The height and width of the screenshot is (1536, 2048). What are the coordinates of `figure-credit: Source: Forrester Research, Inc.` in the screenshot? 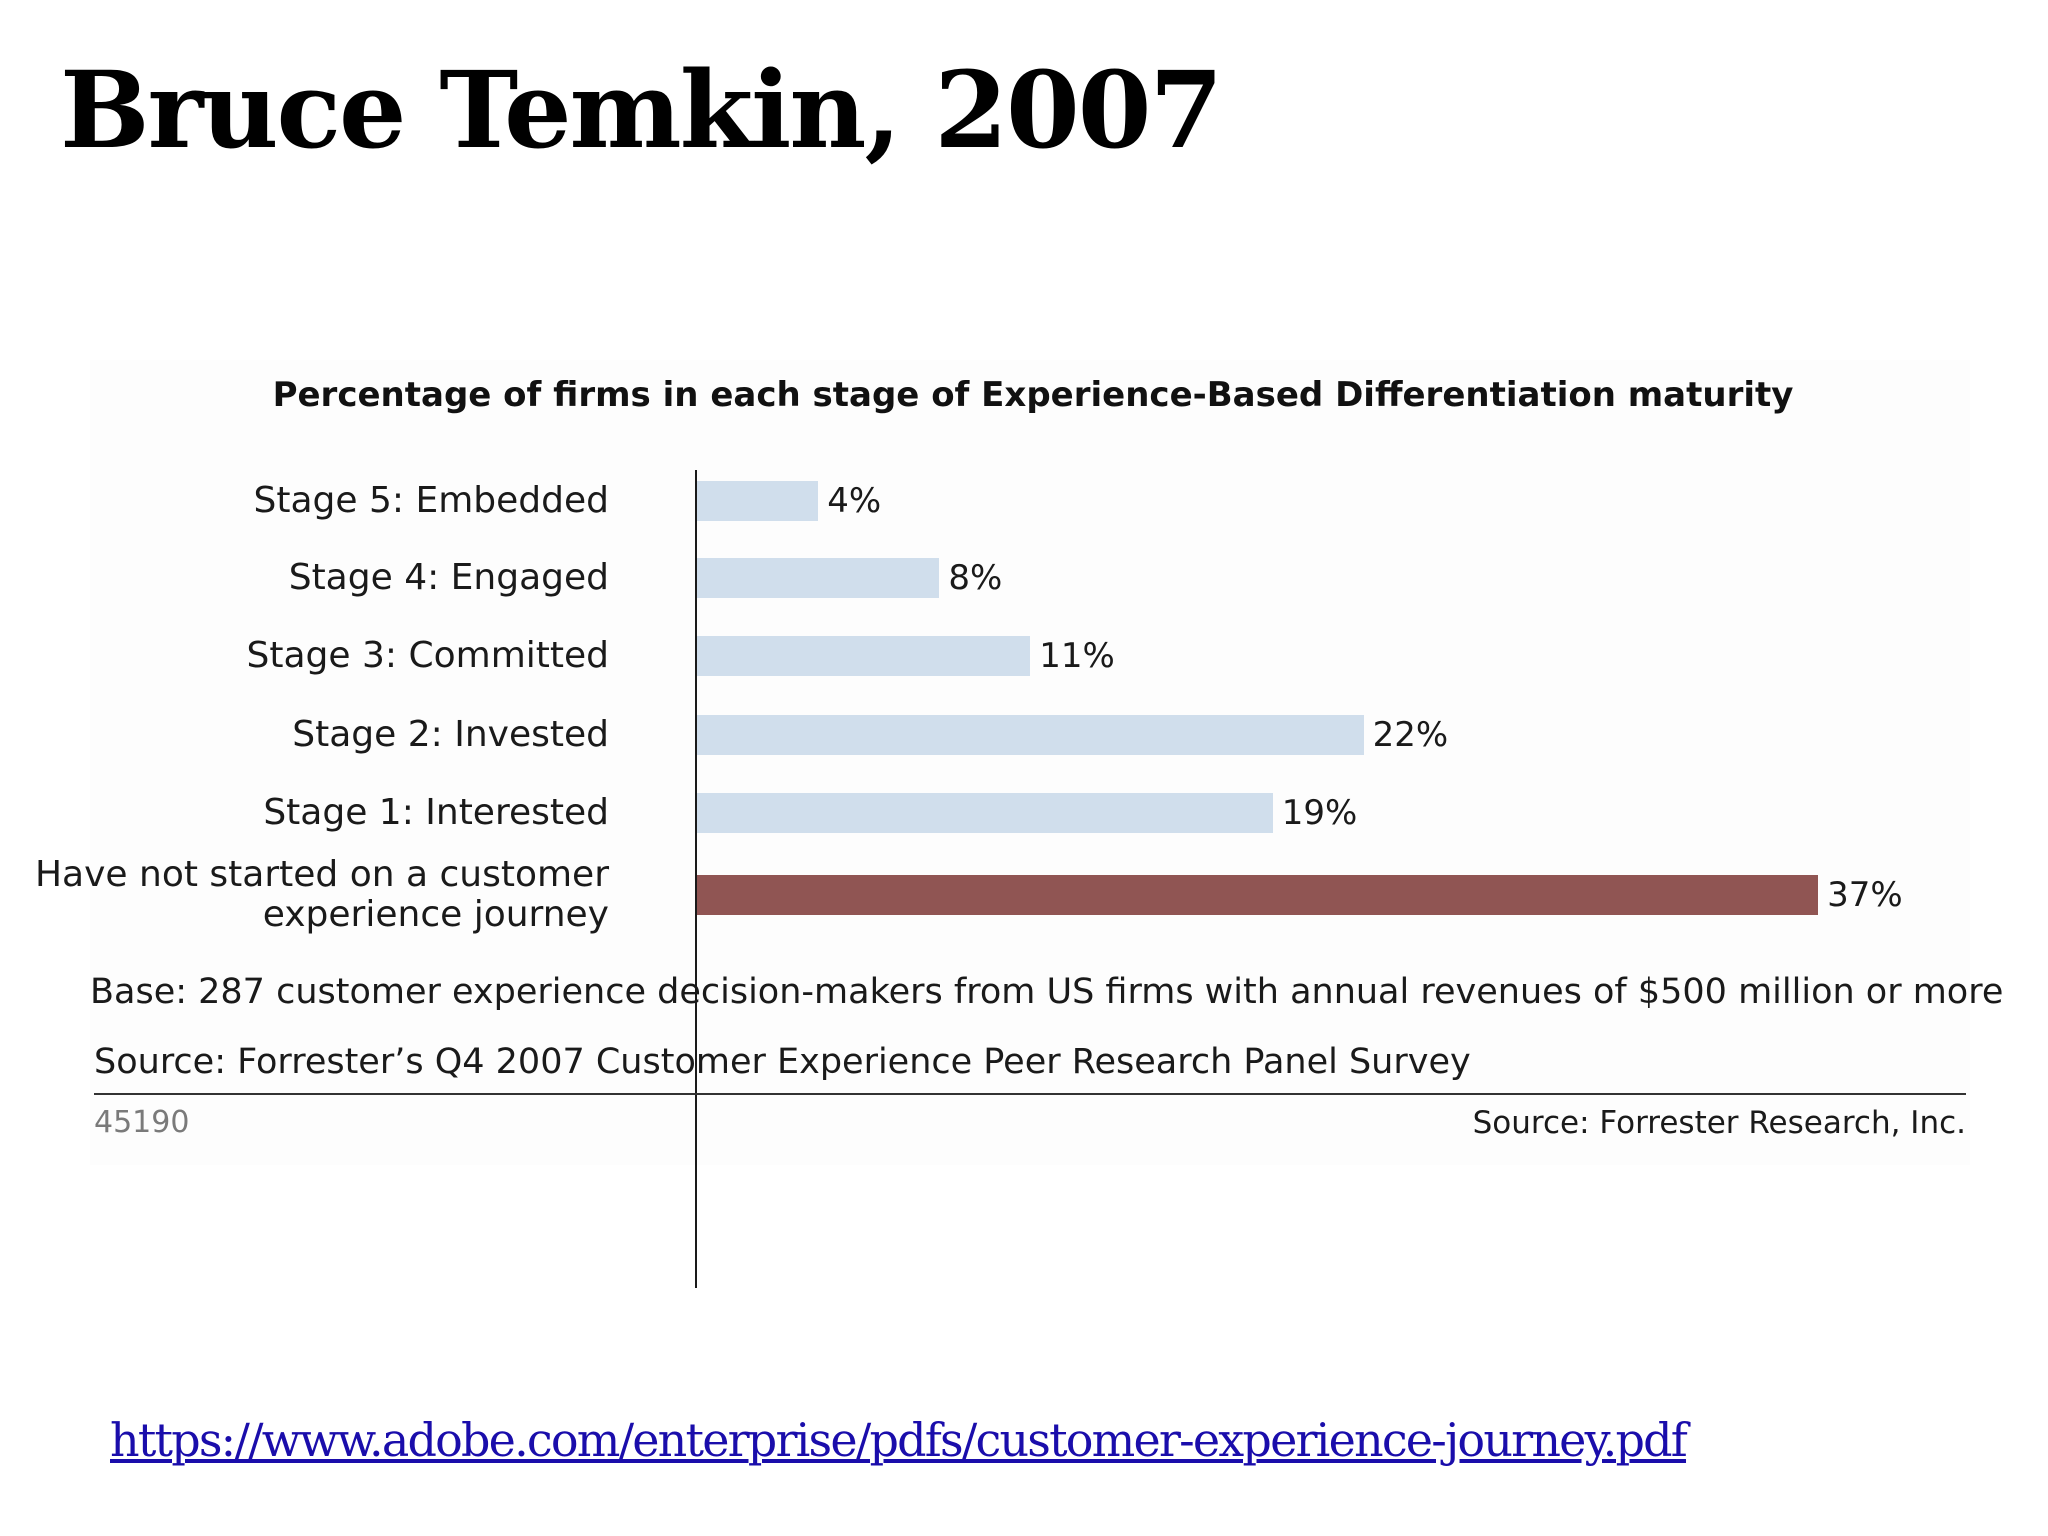 It's located at (1719, 1123).